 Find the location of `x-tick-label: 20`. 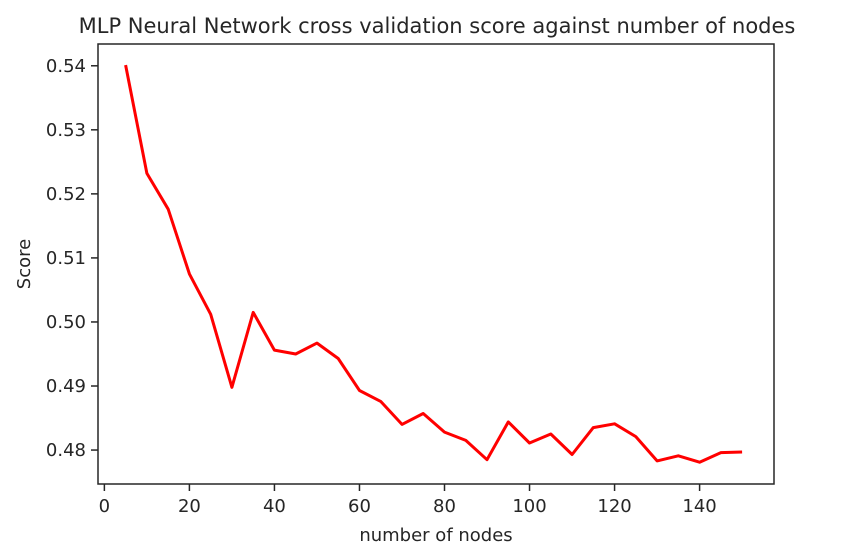

x-tick-label: 20 is located at coordinates (189, 506).